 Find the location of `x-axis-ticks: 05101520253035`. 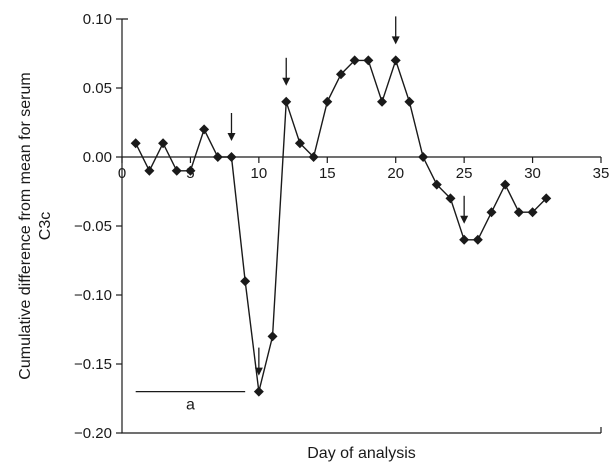

x-axis-ticks: 05101520253035 is located at coordinates (364, 169).